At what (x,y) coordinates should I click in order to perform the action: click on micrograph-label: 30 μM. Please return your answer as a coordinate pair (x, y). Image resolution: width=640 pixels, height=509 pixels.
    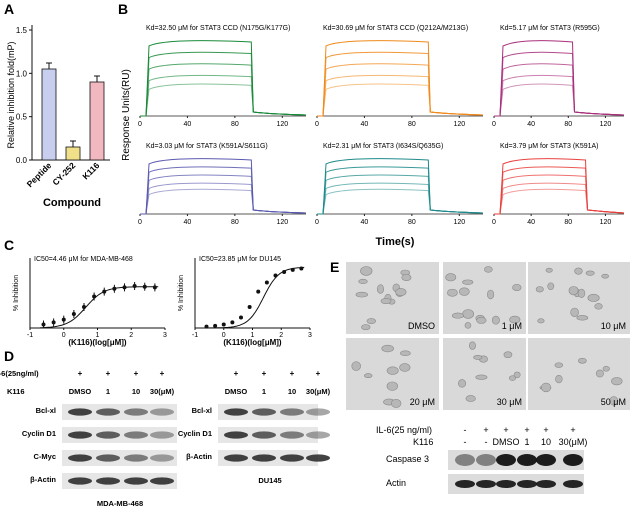
    Looking at the image, I should click on (509, 402).